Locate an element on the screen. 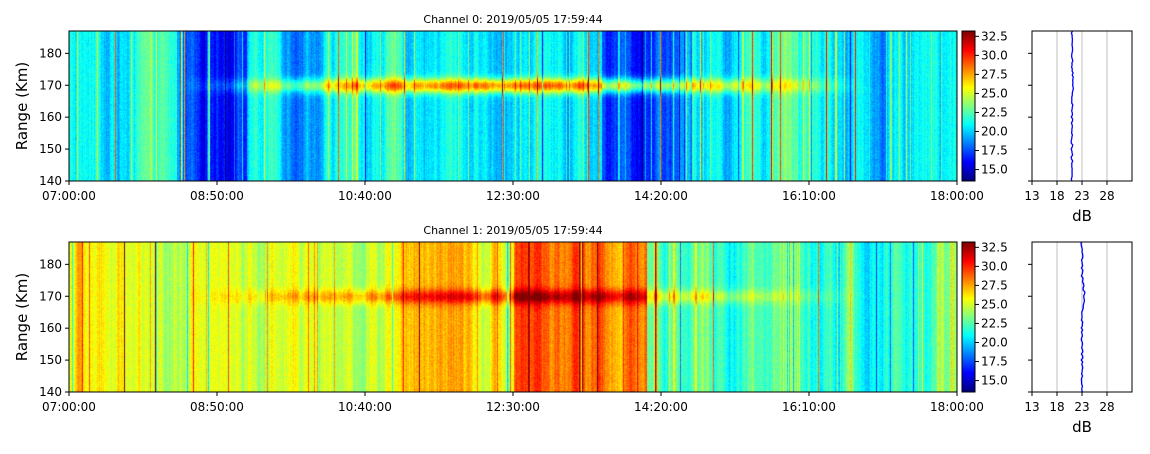 This screenshot has height=454, width=1150. channel-1-y-ticks: 140 150 160 170 180 is located at coordinates (54, 328).